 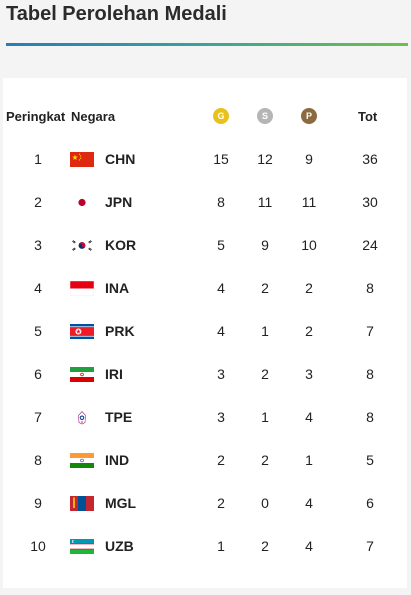 What do you see at coordinates (117, 288) in the screenshot?
I see `country-code: INA` at bounding box center [117, 288].